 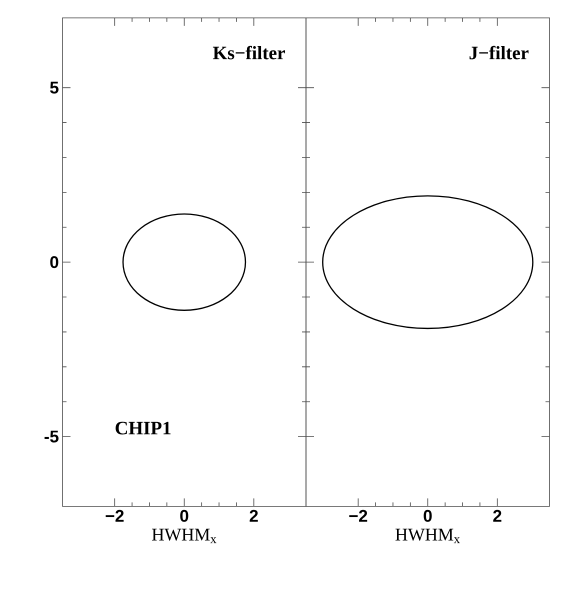 What do you see at coordinates (143, 428) in the screenshot?
I see `annotation: CHIP1` at bounding box center [143, 428].